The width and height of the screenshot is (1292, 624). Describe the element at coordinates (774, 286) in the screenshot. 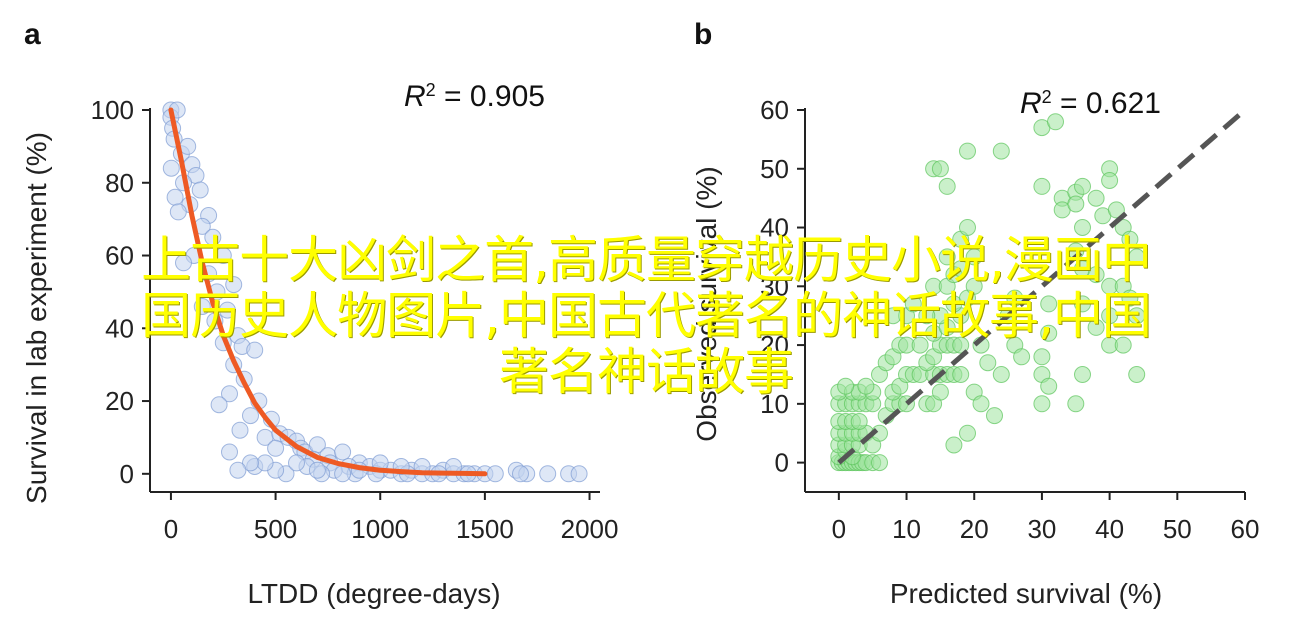

I see `panel-b-y-tick-label: 30` at that location.